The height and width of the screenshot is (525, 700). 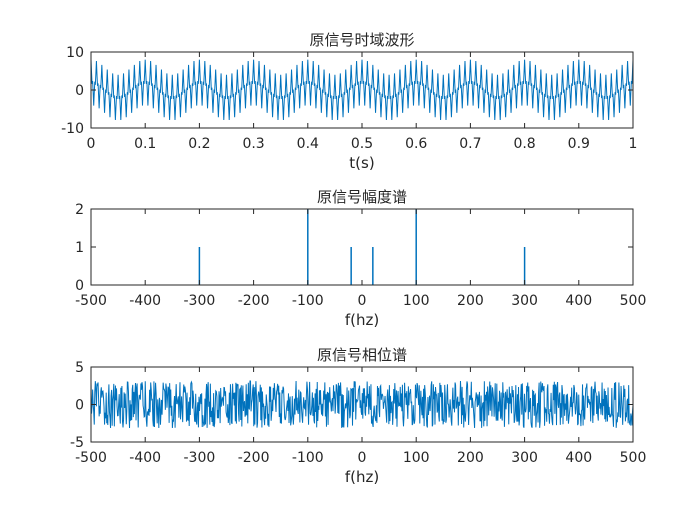 What do you see at coordinates (362, 247) in the screenshot?
I see `axes-background` at bounding box center [362, 247].